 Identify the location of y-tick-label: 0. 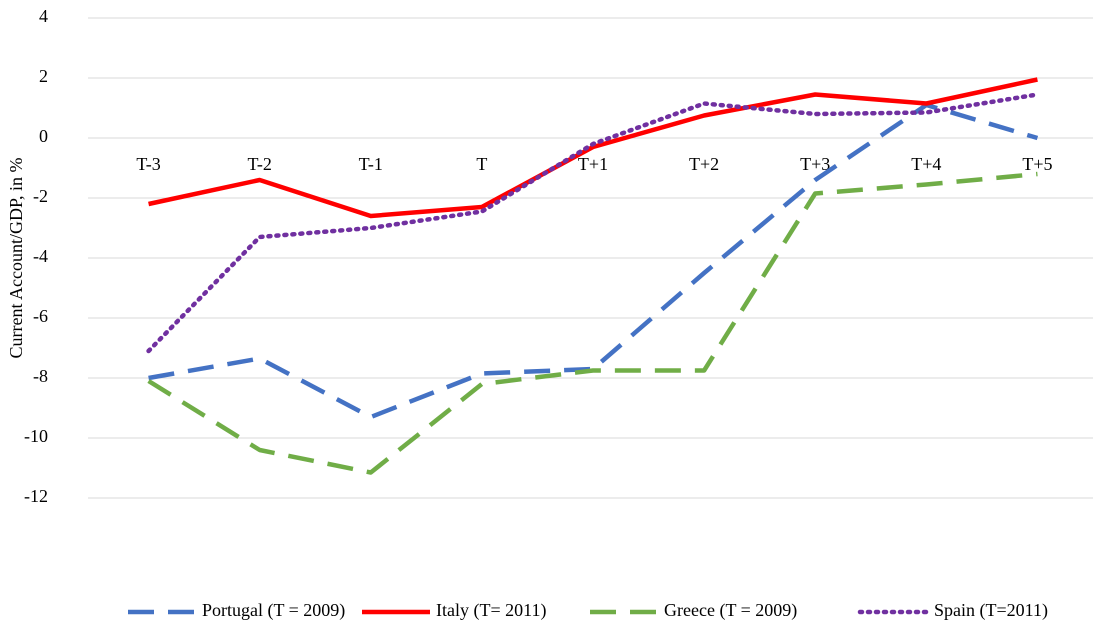
(43, 136).